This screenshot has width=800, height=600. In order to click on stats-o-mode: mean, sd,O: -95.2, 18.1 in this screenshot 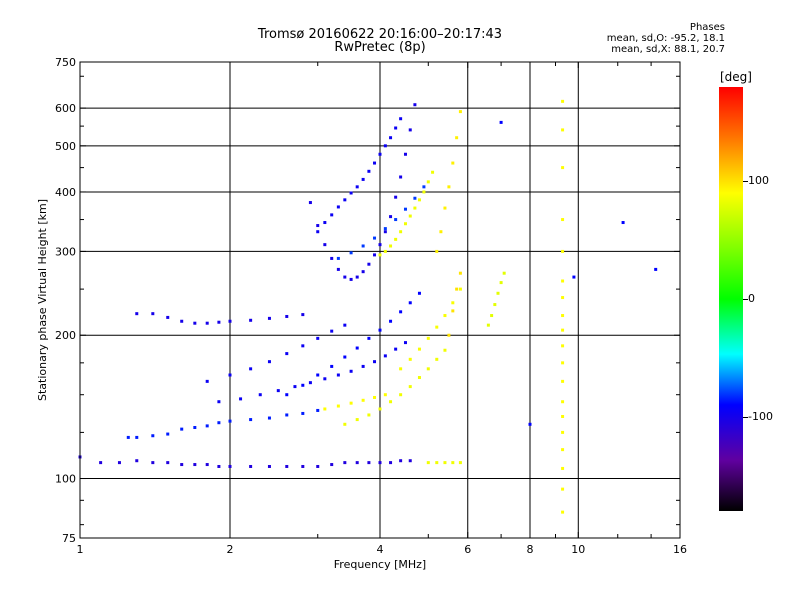, I will do `click(665, 38)`.